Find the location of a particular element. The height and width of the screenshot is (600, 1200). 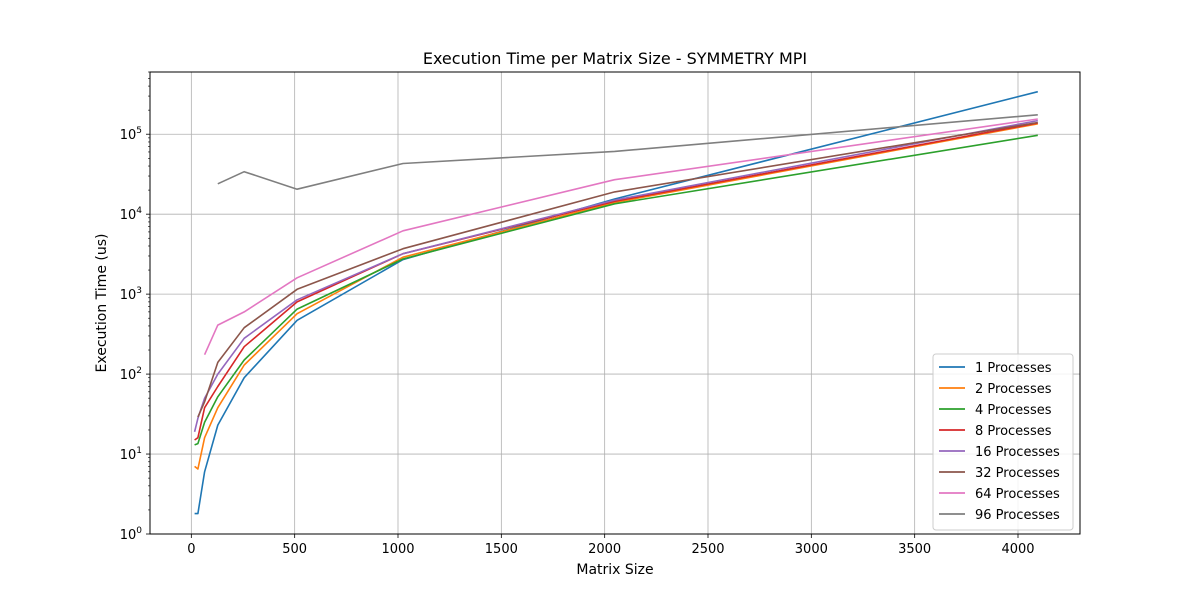

legend-label: 96 Processes is located at coordinates (1017, 515).